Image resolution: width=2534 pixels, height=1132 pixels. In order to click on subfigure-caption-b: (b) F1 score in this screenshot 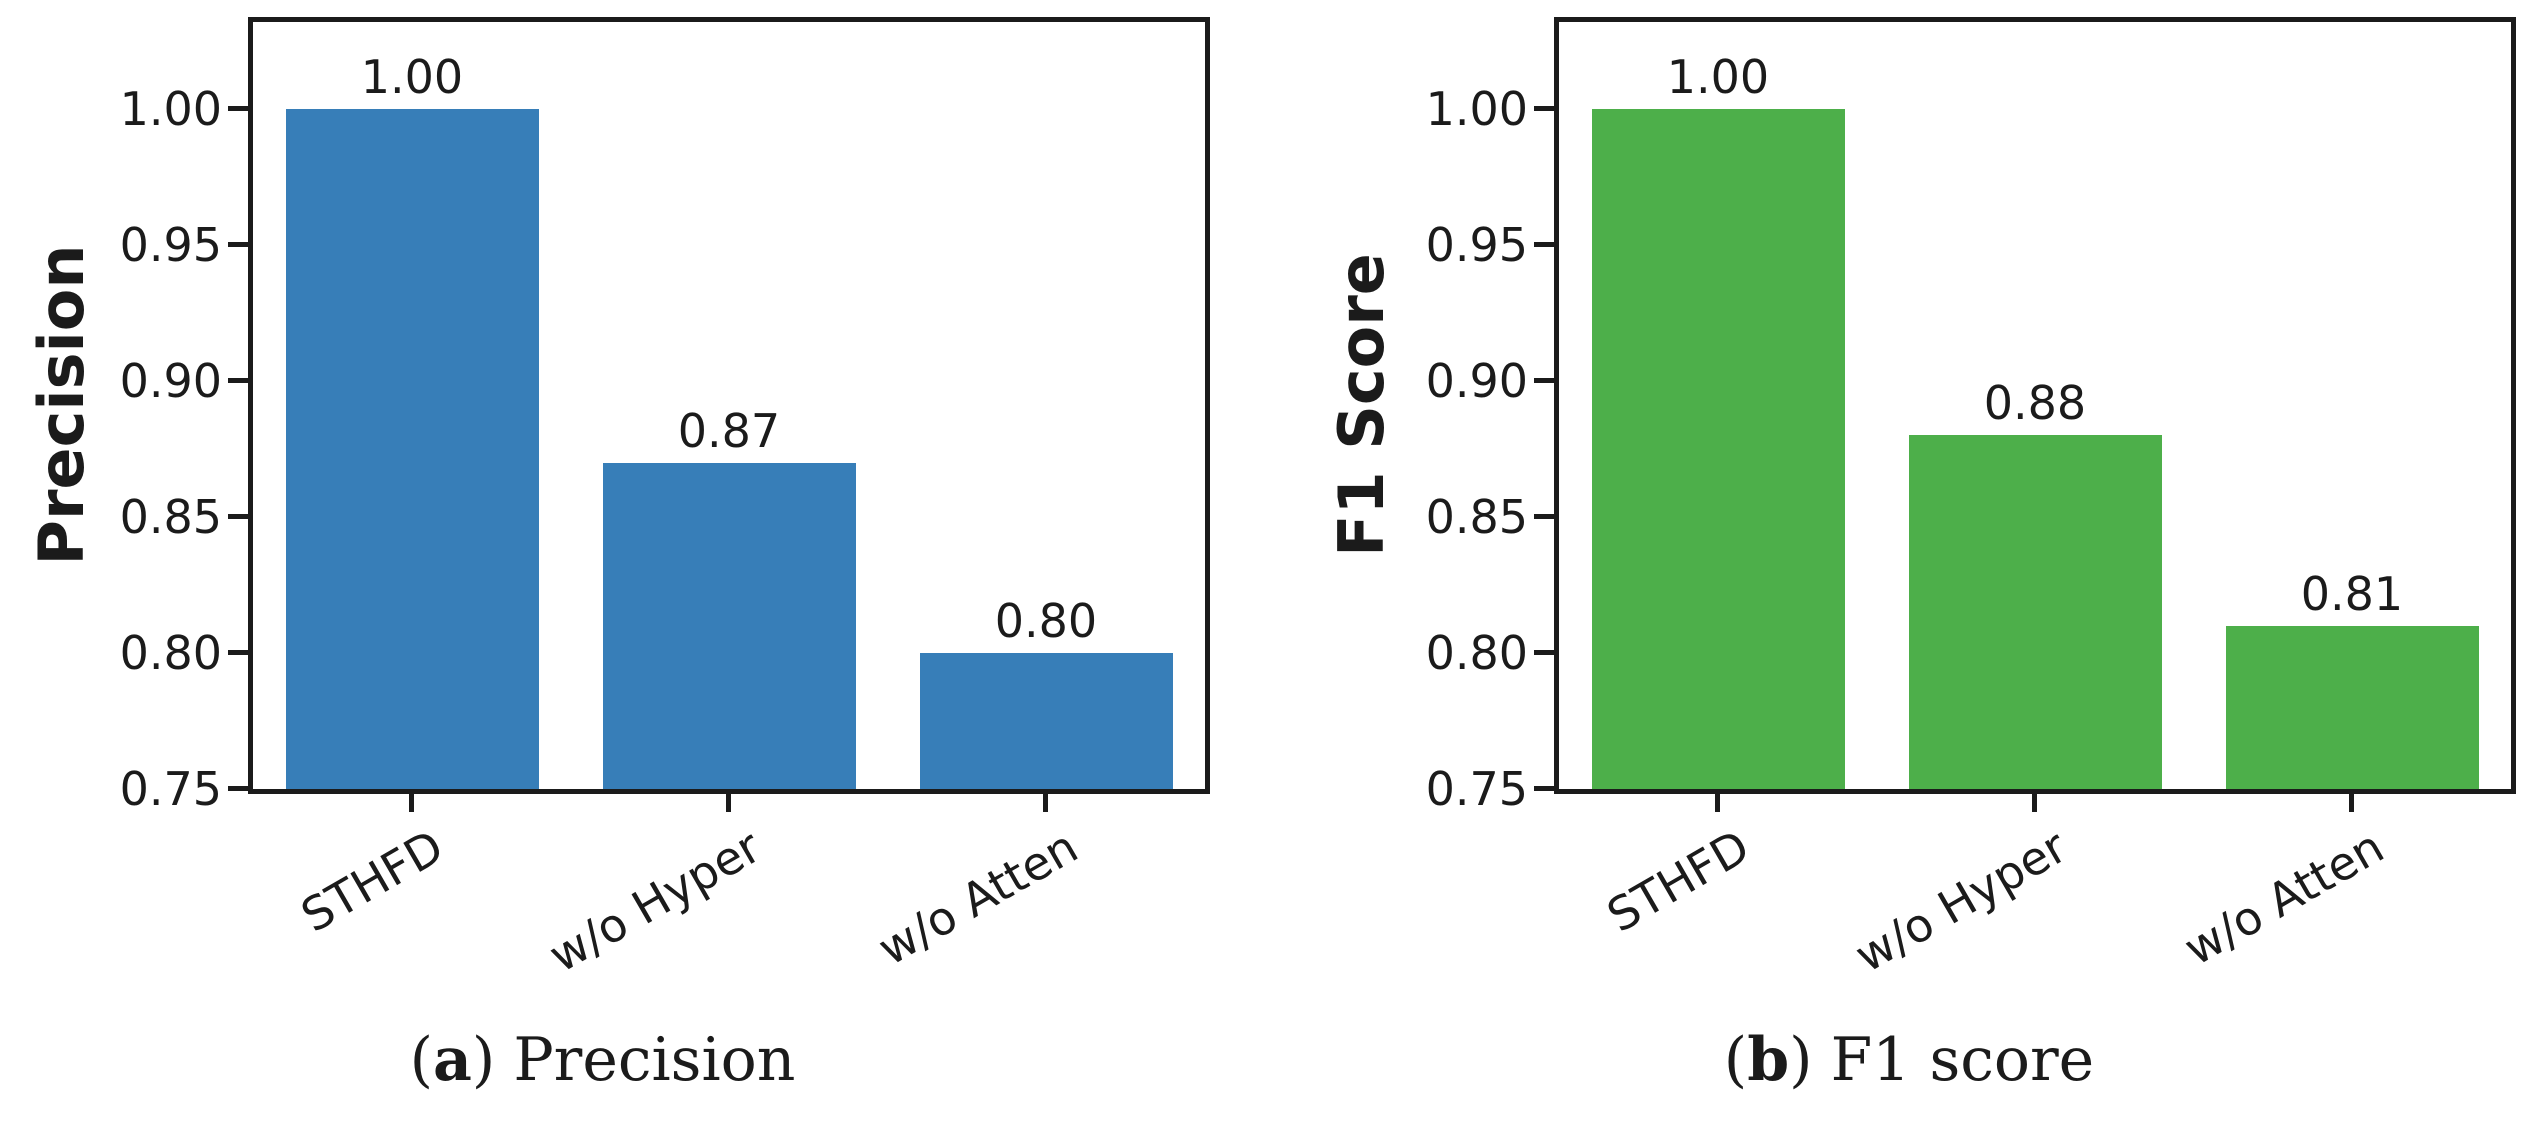, I will do `click(1909, 1060)`.